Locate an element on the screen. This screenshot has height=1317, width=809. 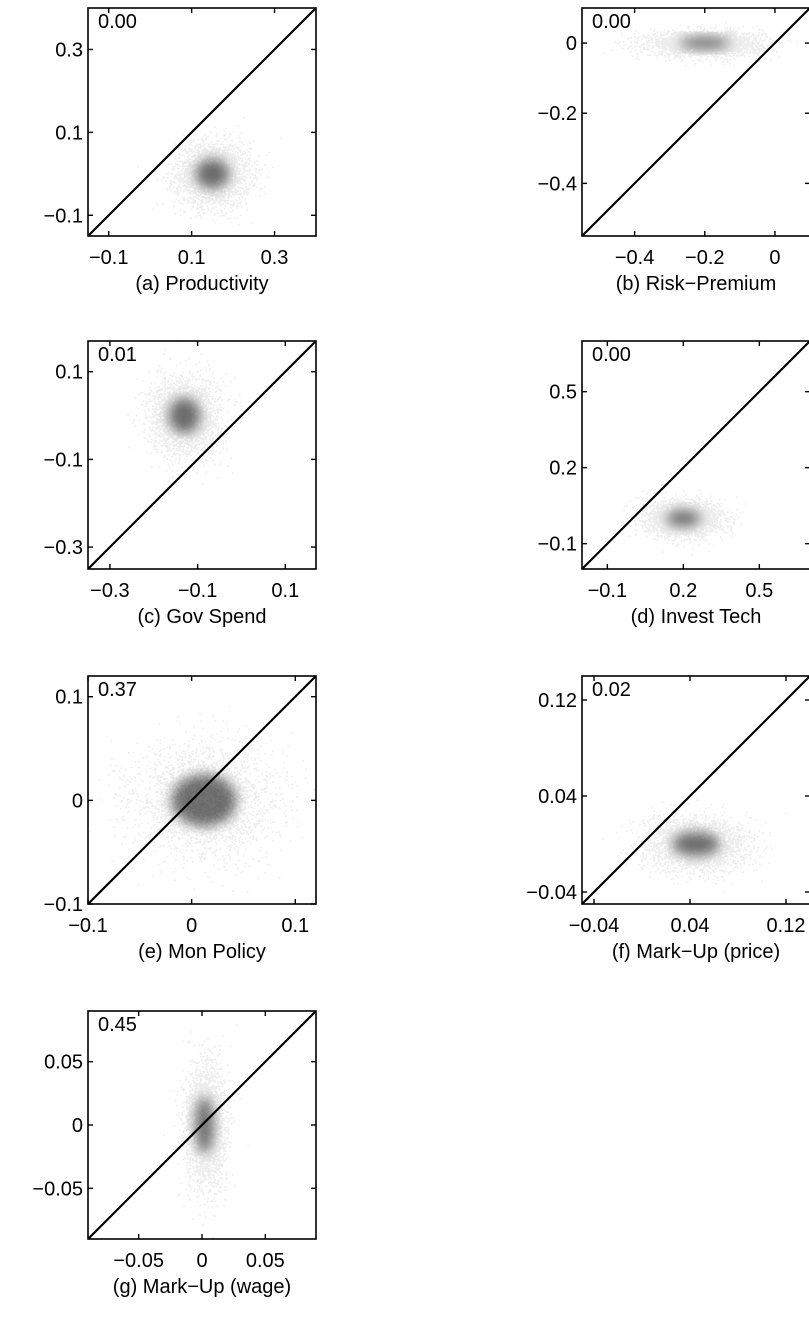
y-tick-label: 0.5 is located at coordinates (563, 393).